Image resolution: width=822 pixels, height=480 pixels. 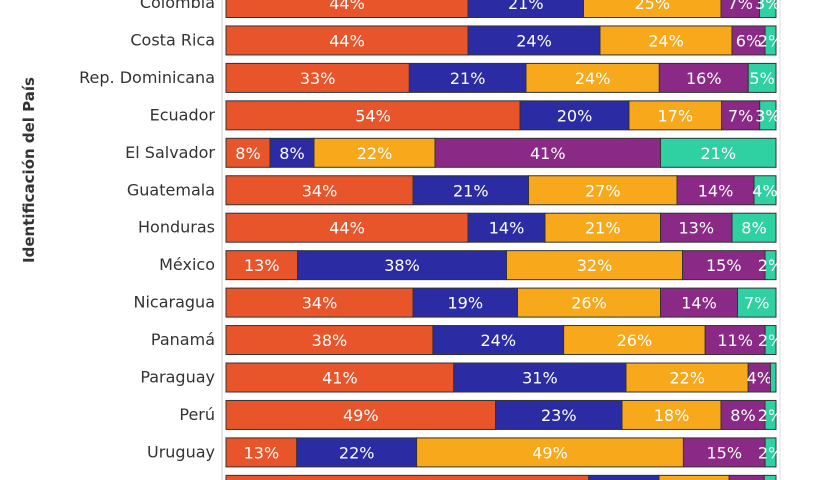 I want to click on bar-segment-guatemala-s2, so click(x=470, y=190).